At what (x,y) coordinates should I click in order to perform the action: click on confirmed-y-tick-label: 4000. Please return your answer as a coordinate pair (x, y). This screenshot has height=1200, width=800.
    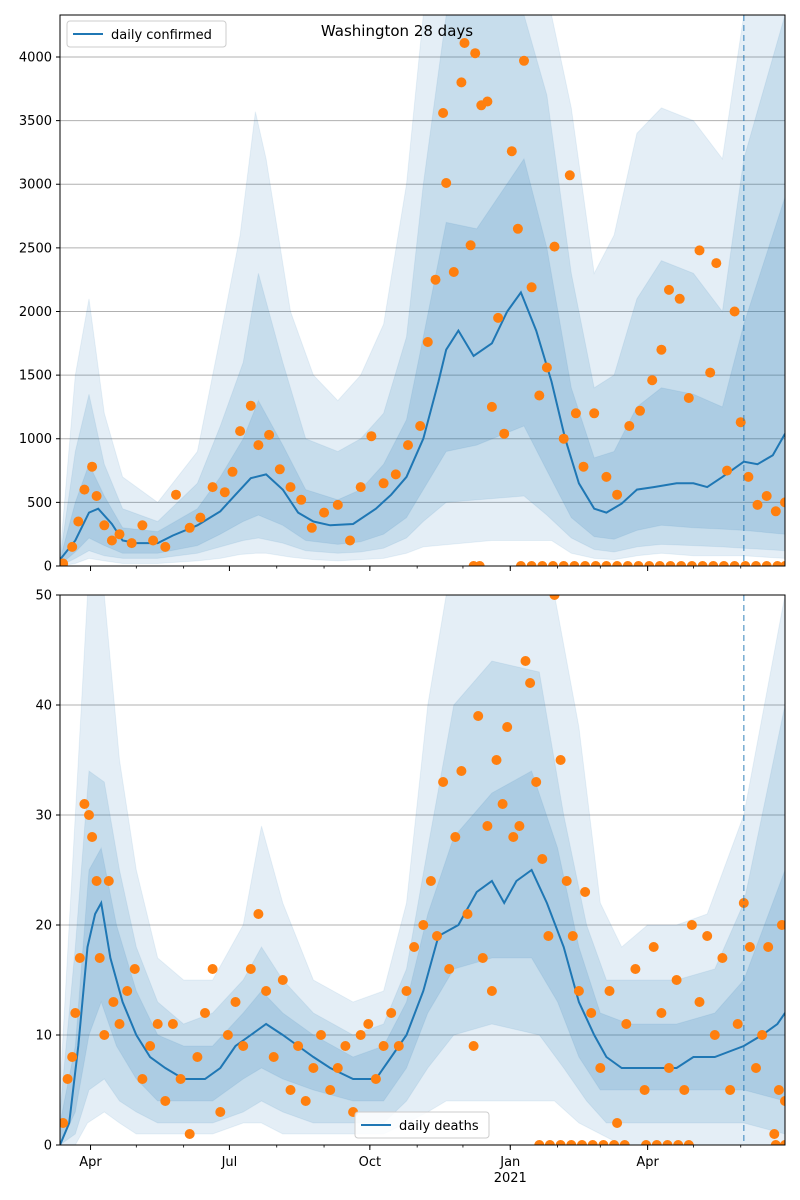
    Looking at the image, I should click on (35, 57).